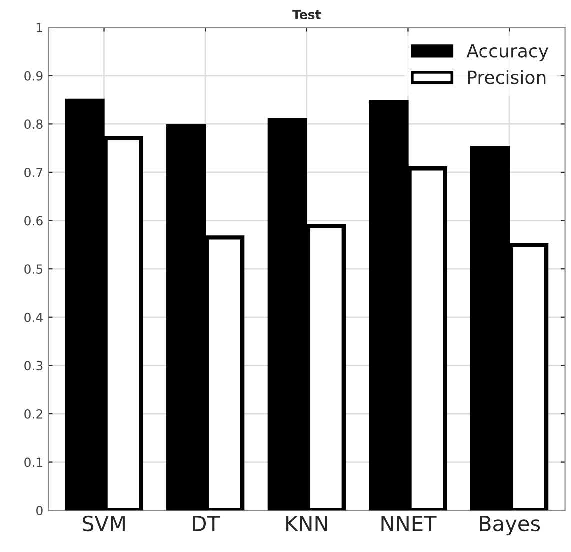 The width and height of the screenshot is (571, 552). What do you see at coordinates (33, 221) in the screenshot?
I see `y-tick-label: 0.6` at bounding box center [33, 221].